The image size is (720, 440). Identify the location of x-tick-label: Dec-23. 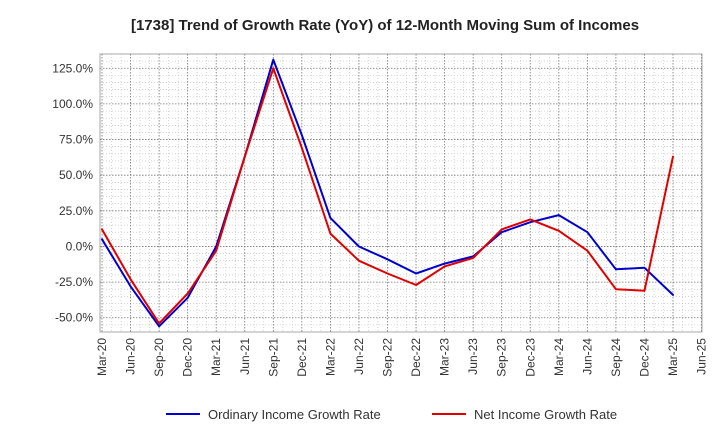
(530, 357).